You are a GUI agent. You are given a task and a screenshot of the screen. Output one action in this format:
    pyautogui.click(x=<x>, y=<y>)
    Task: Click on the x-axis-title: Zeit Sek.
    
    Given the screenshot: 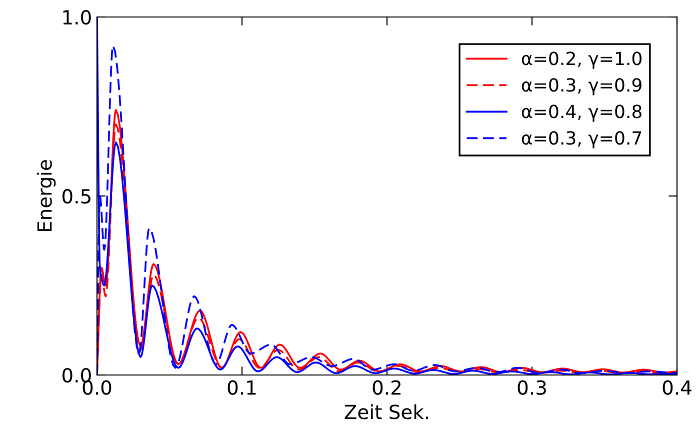 What is the action you would take?
    pyautogui.click(x=386, y=412)
    